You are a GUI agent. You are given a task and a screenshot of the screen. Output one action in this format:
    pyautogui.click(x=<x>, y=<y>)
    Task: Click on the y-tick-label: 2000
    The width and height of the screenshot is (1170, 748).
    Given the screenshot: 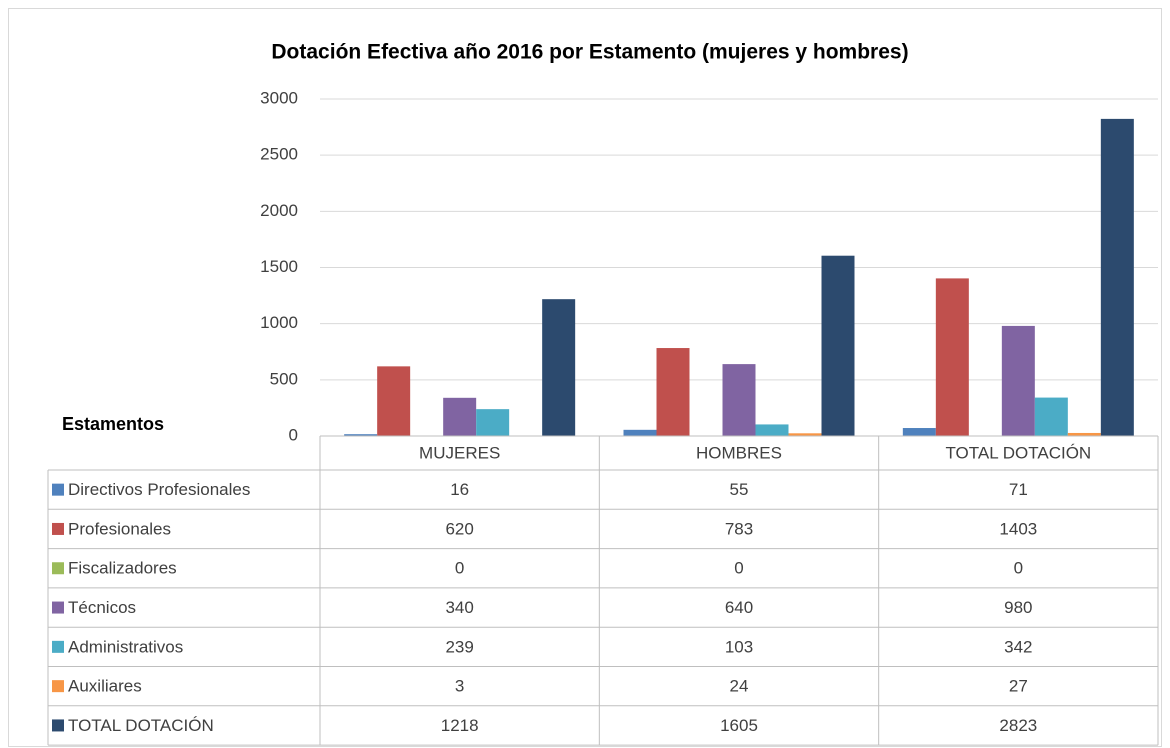 What is the action you would take?
    pyautogui.click(x=279, y=210)
    